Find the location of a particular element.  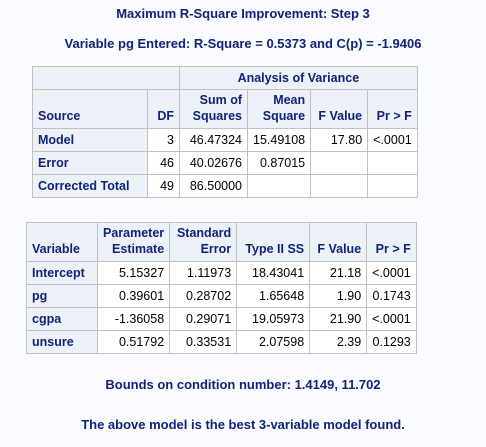

estimate-cell: -1.36058 is located at coordinates (133, 319).